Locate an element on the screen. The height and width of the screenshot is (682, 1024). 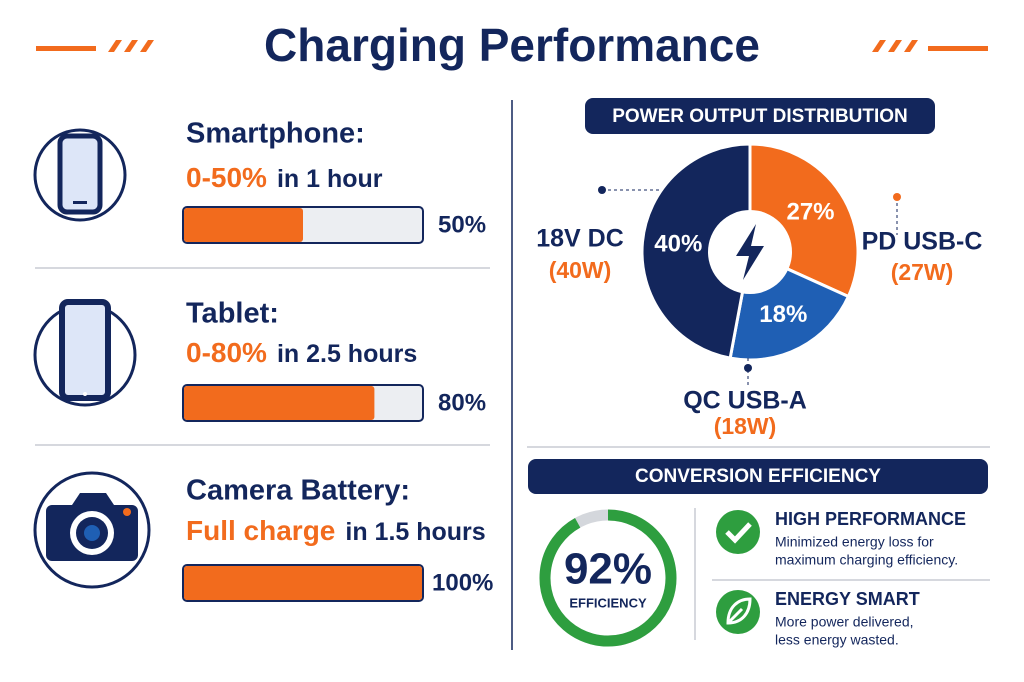
charge-time: in 1 hour is located at coordinates (330, 179).